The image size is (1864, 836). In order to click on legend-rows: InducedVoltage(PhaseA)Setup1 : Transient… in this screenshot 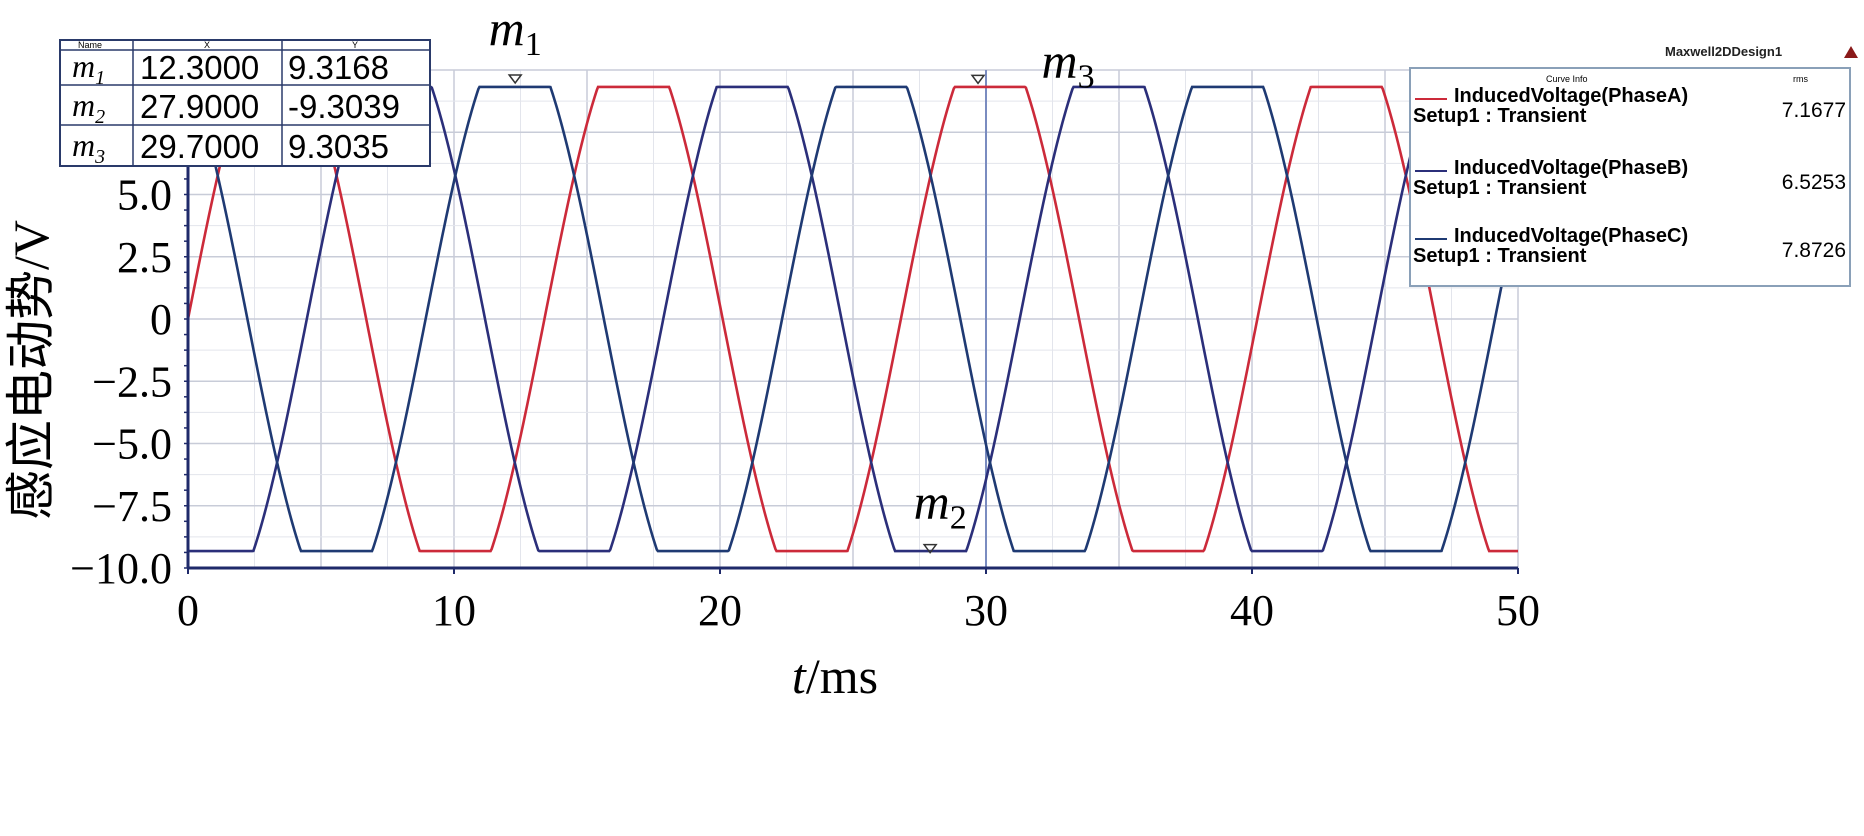, I will do `click(1629, 176)`.